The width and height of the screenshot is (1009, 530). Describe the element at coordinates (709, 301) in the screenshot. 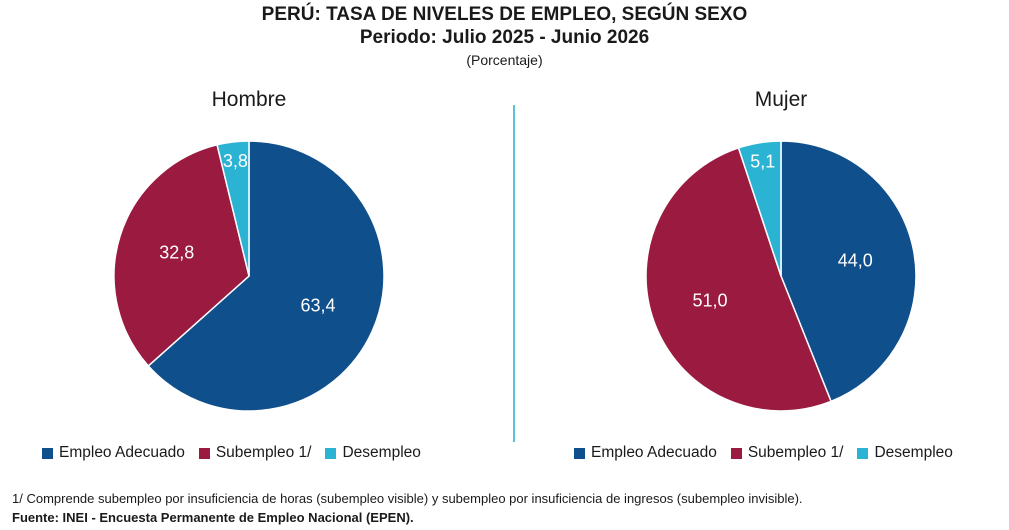

I see `slice-value-label: 51,0` at that location.